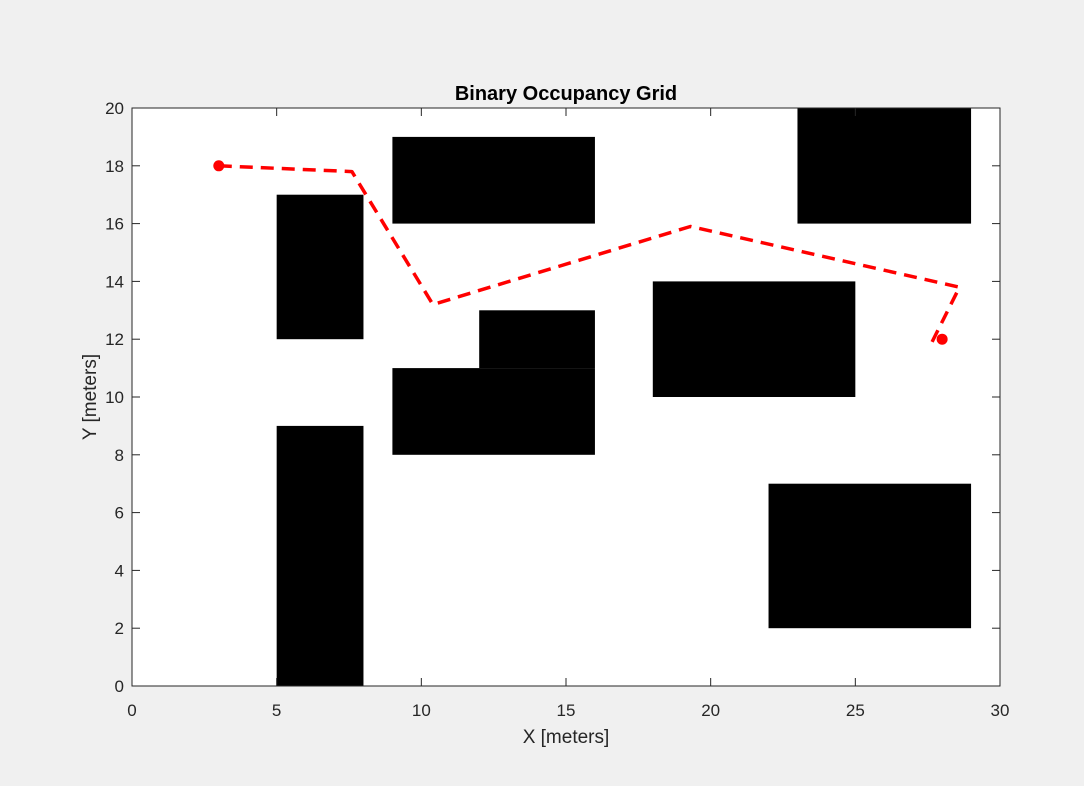 The height and width of the screenshot is (786, 1084). Describe the element at coordinates (566, 737) in the screenshot. I see `x-axis-label: X [meters]` at that location.